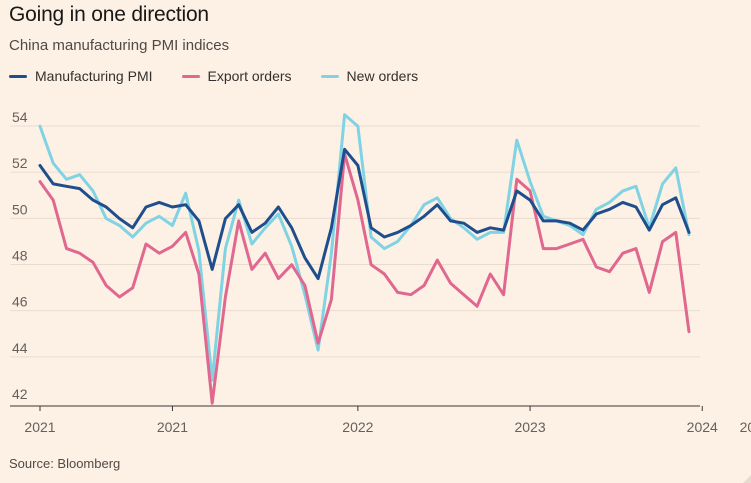 The height and width of the screenshot is (483, 751). What do you see at coordinates (357, 427) in the screenshot?
I see `x-tick-label: 2022` at bounding box center [357, 427].